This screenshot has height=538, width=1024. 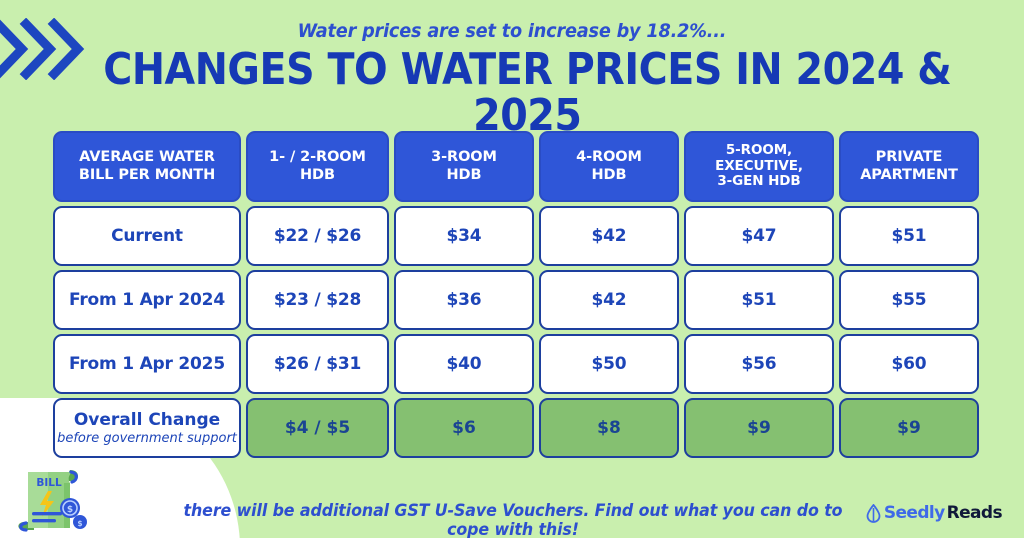 I want to click on table-cell: $23 / $28, so click(x=317, y=300).